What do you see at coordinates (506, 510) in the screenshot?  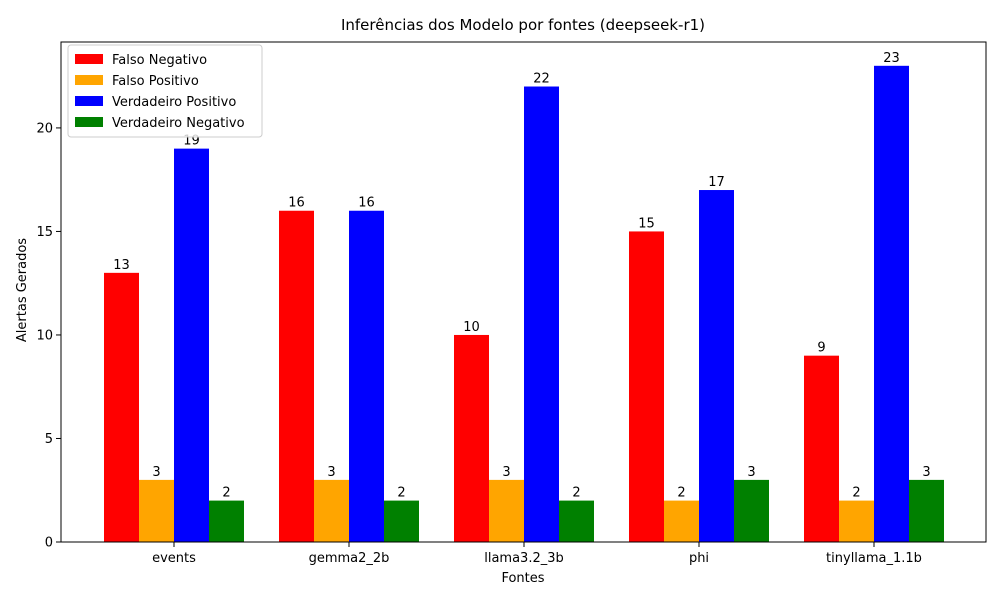 I see `bar-falso-positivo-llama3-2-3b` at bounding box center [506, 510].